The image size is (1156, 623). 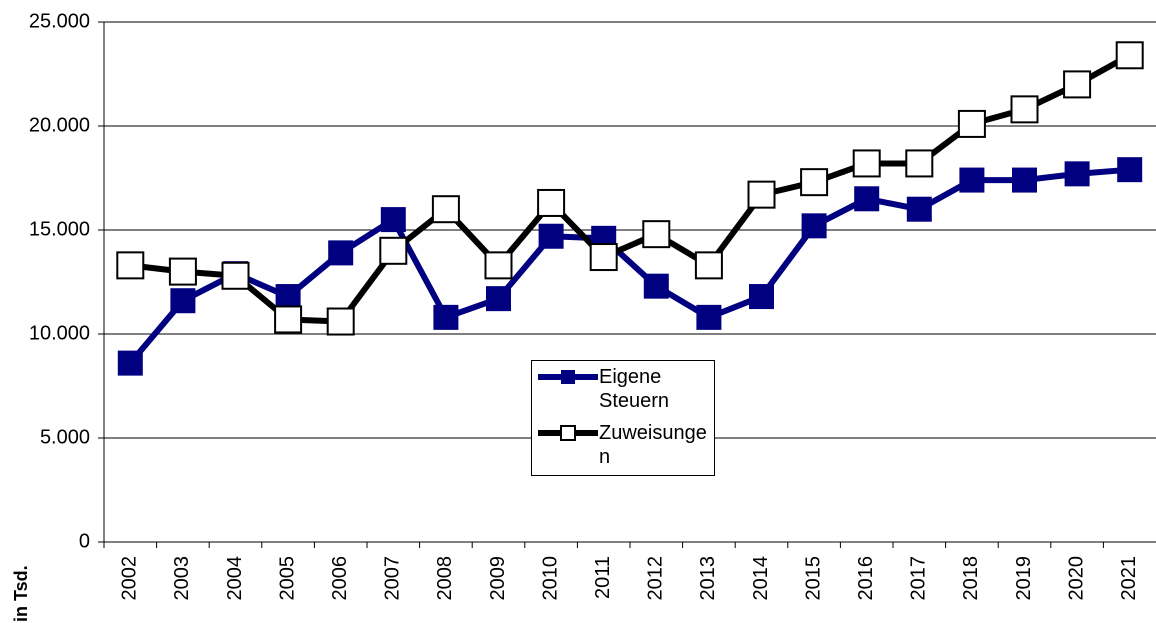 I want to click on x-tick-label: 2016, so click(x=866, y=578).